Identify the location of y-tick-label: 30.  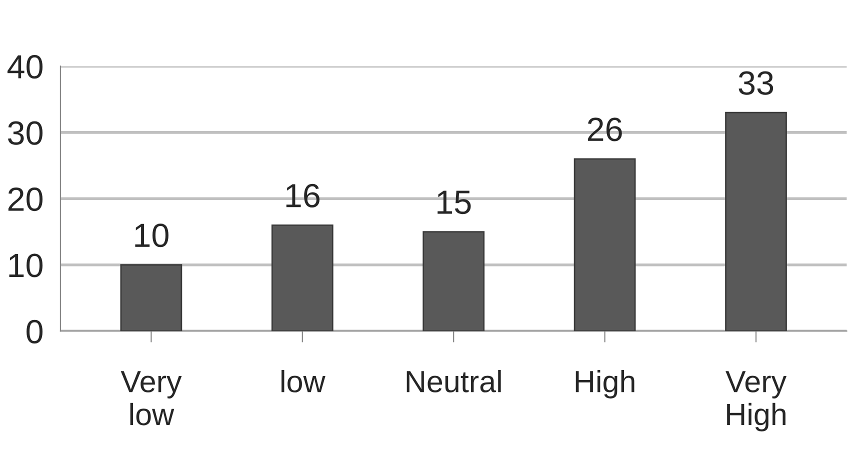
(25, 133).